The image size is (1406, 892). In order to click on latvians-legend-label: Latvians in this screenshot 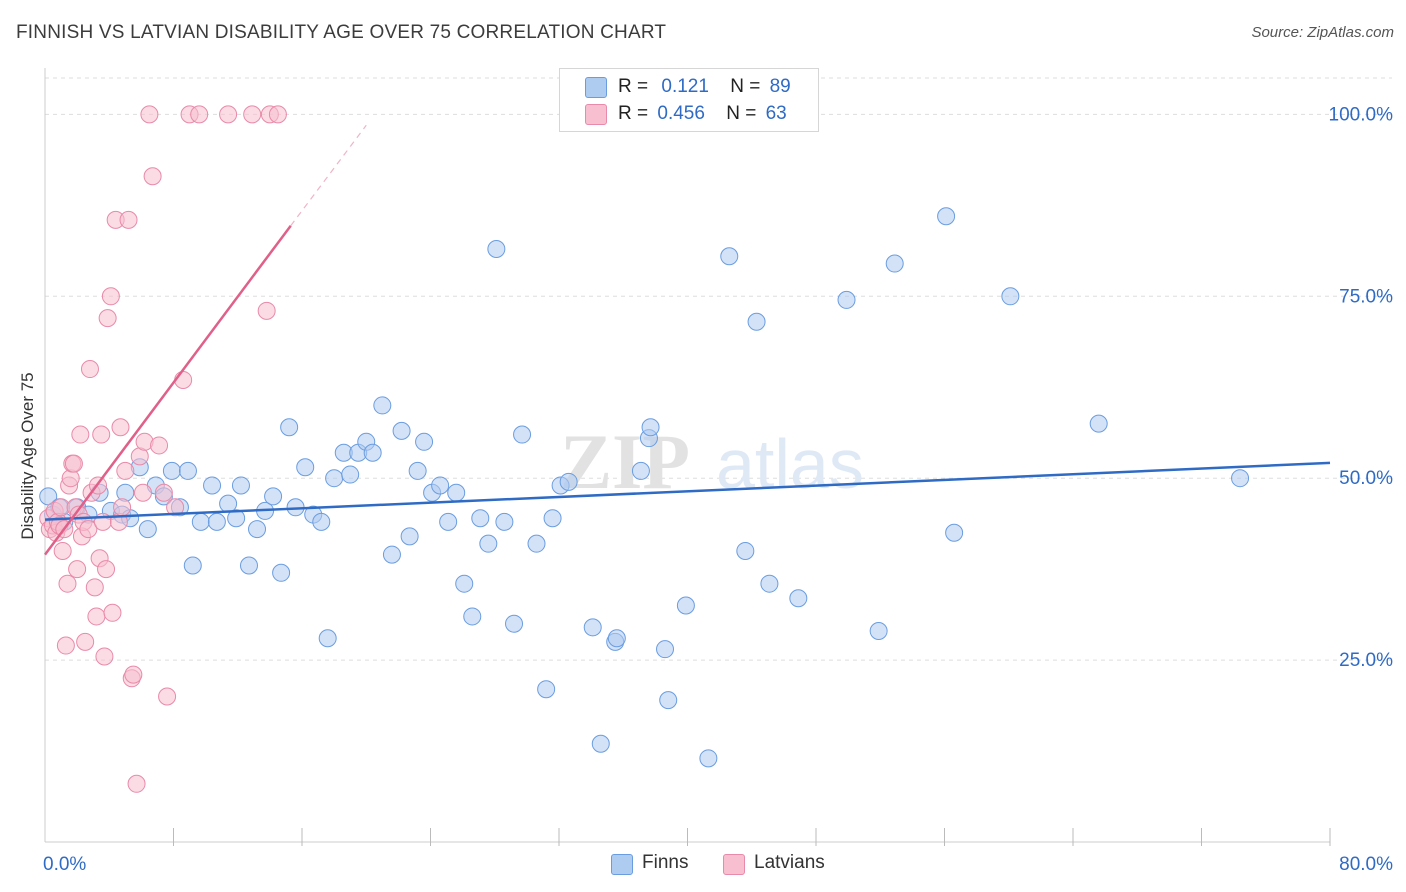, I will do `click(789, 862)`.